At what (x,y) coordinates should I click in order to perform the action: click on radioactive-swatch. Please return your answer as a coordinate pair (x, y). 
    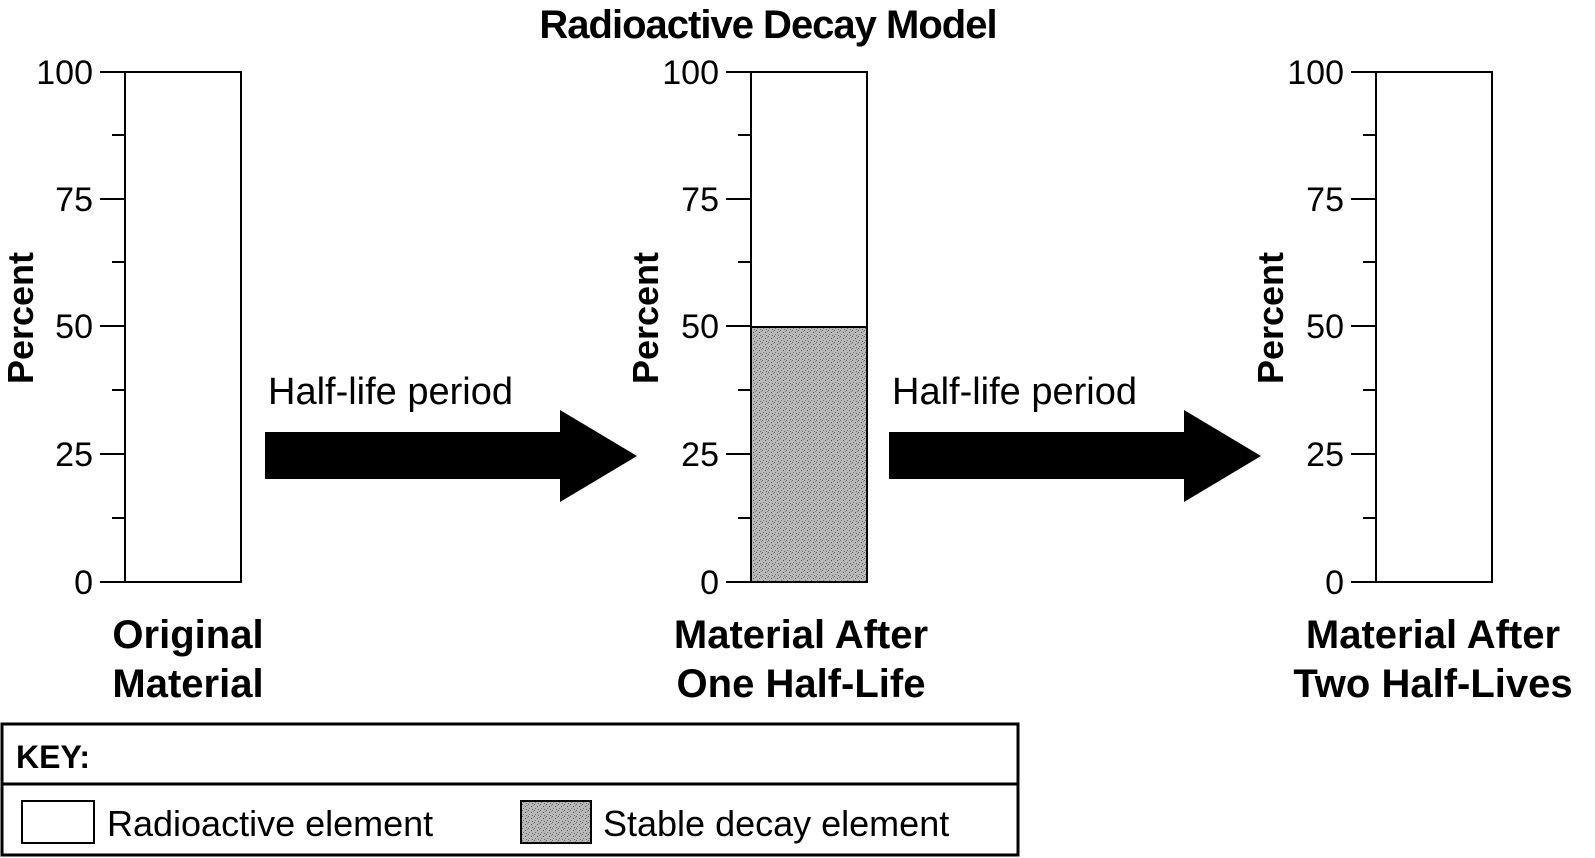
    Looking at the image, I should click on (58, 822).